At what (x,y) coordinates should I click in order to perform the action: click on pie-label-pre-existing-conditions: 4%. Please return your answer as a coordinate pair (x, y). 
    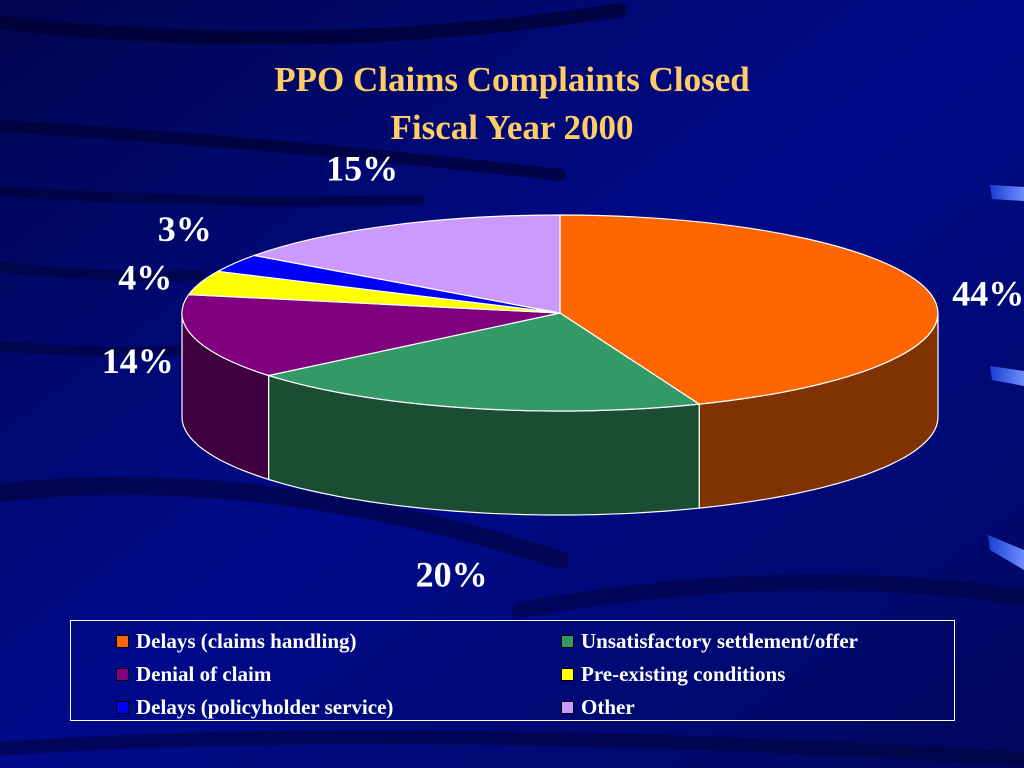
    Looking at the image, I should click on (145, 278).